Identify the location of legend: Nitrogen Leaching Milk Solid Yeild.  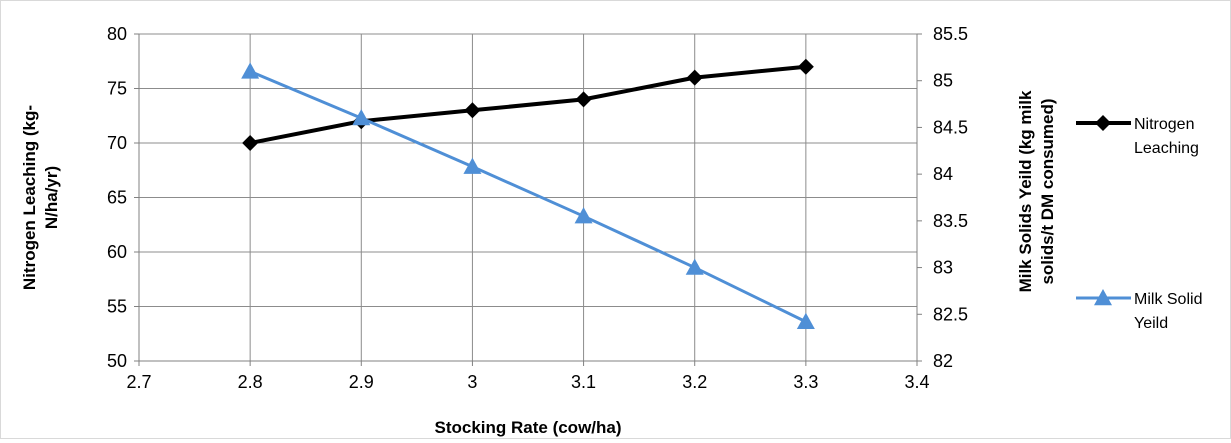
(1139, 223).